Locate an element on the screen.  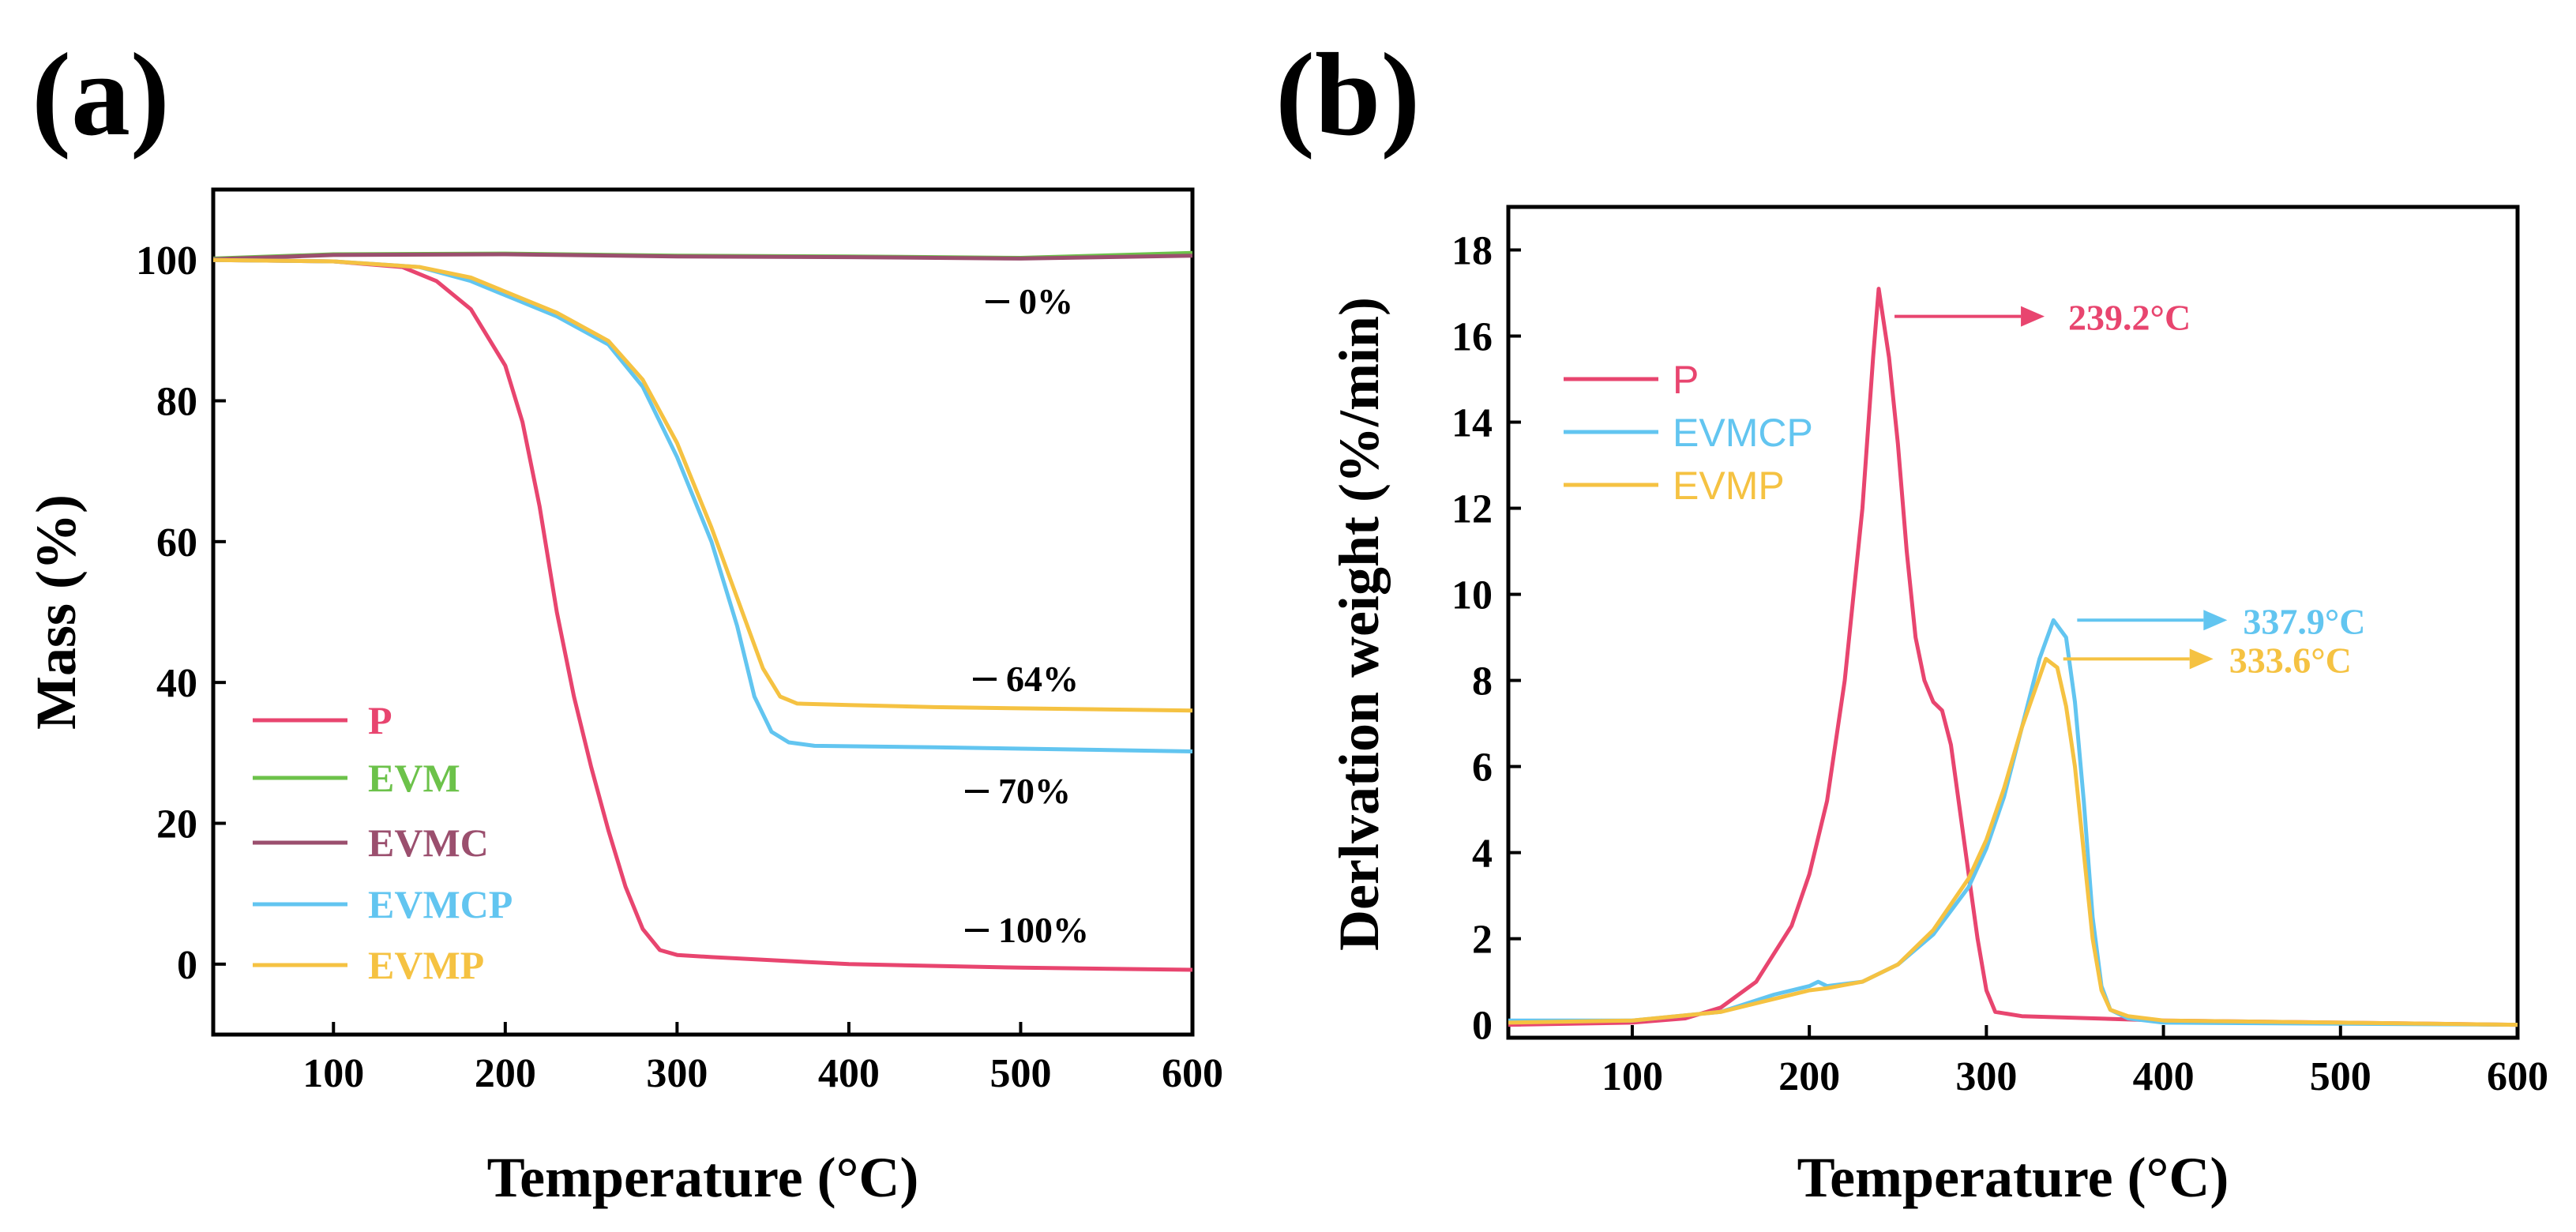
legend-label-p: P is located at coordinates (380, 720).